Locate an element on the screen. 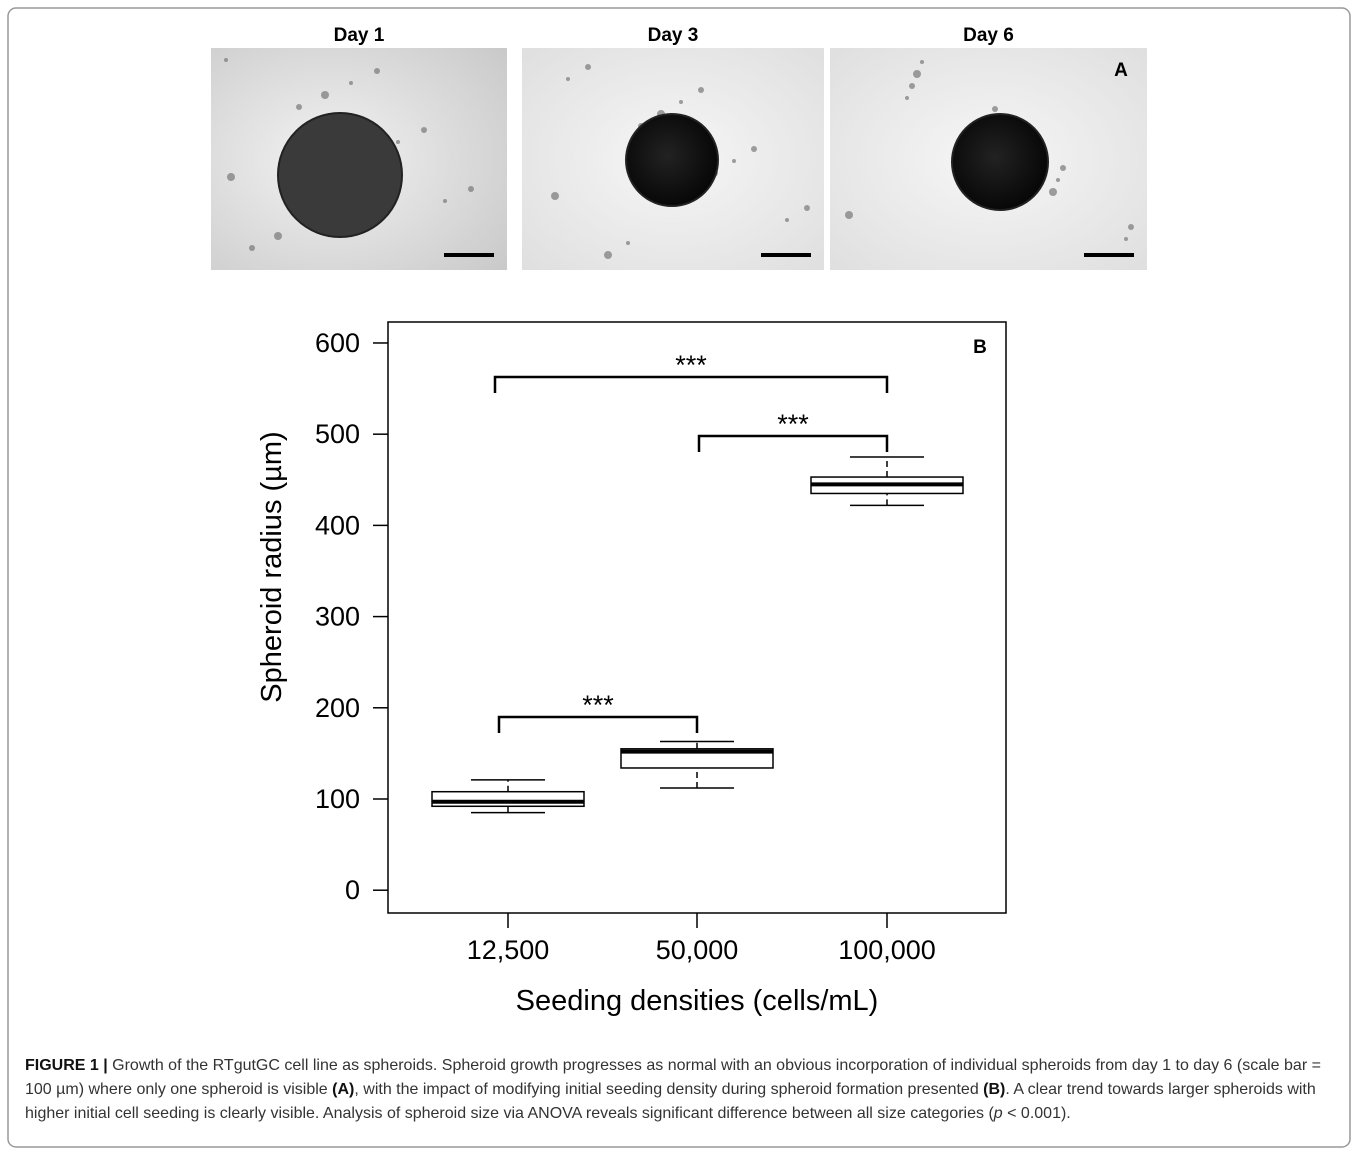 The height and width of the screenshot is (1155, 1358). panel-a: Day 1 Day 3 Day 6 A is located at coordinates (679, 147).